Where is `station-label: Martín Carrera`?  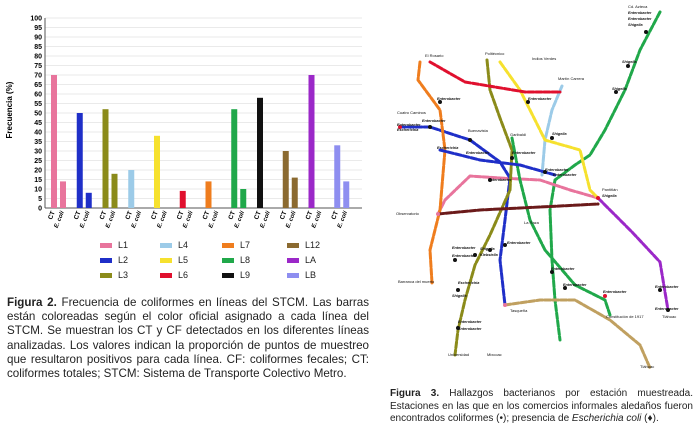 station-label: Martín Carrera is located at coordinates (571, 78).